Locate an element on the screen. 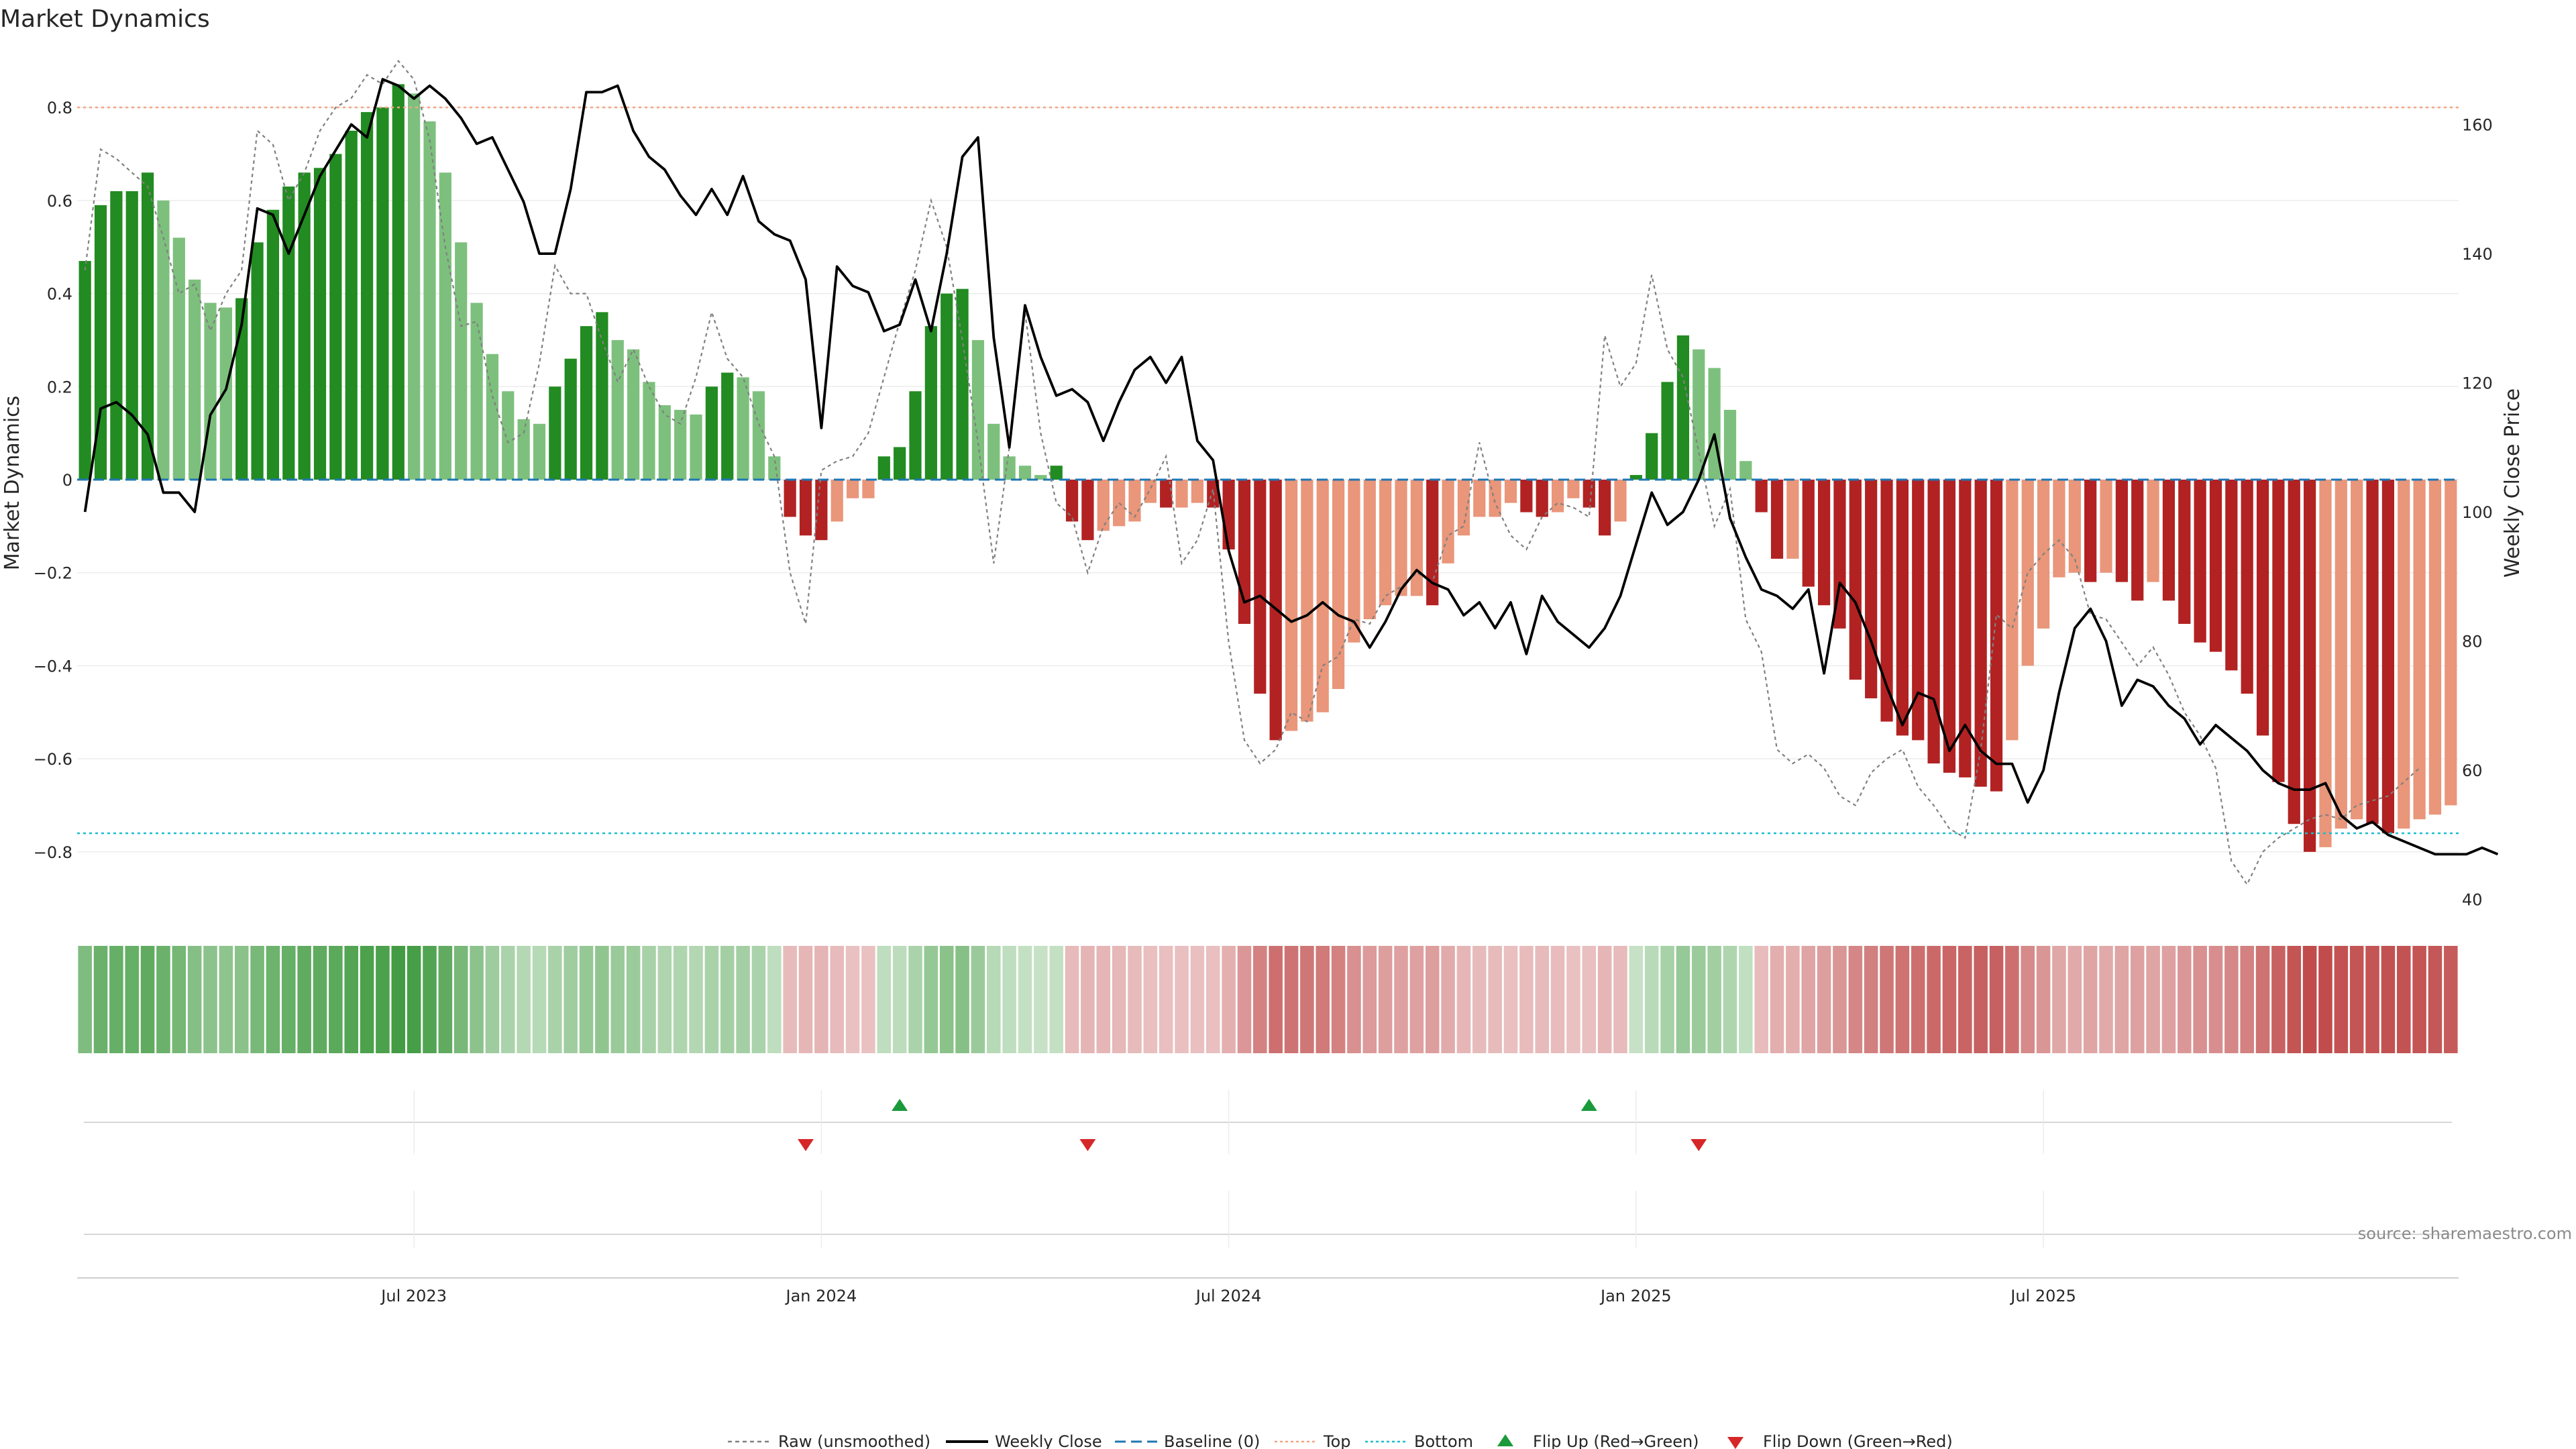 The width and height of the screenshot is (2576, 1449). left-tick-label: −0.8 is located at coordinates (53, 852).